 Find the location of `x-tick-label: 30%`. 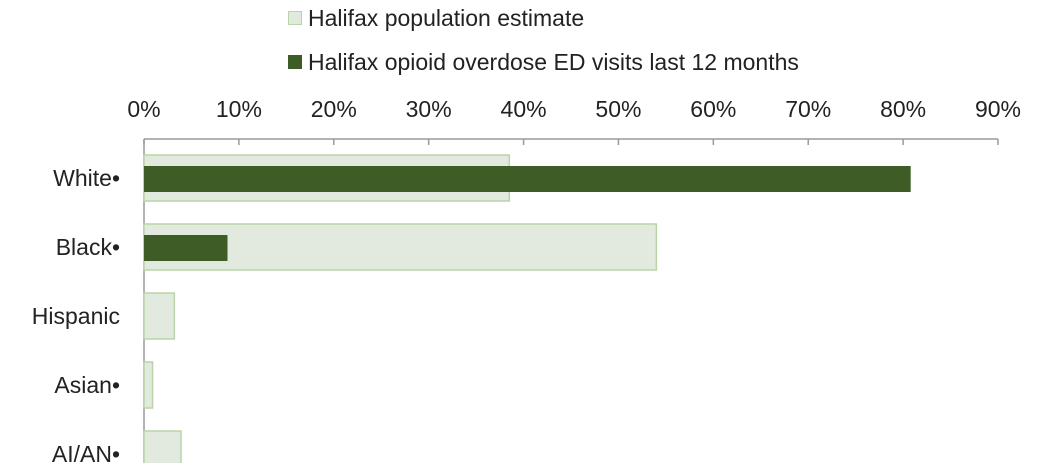

x-tick-label: 30% is located at coordinates (429, 109).